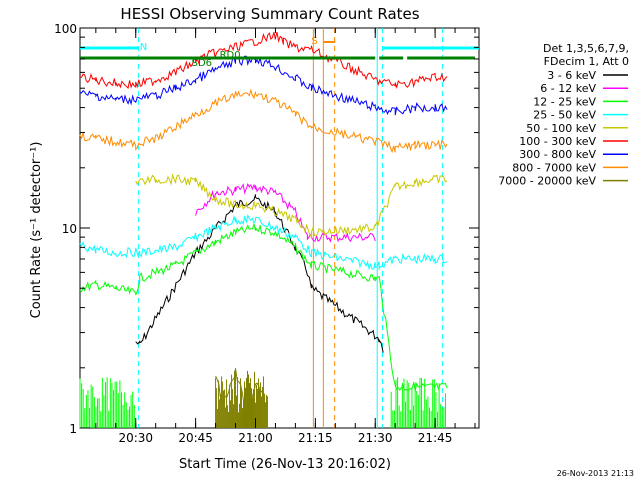 The image size is (640, 480). Describe the element at coordinates (259, 273) in the screenshot. I see `series-line-3-6keV` at that location.